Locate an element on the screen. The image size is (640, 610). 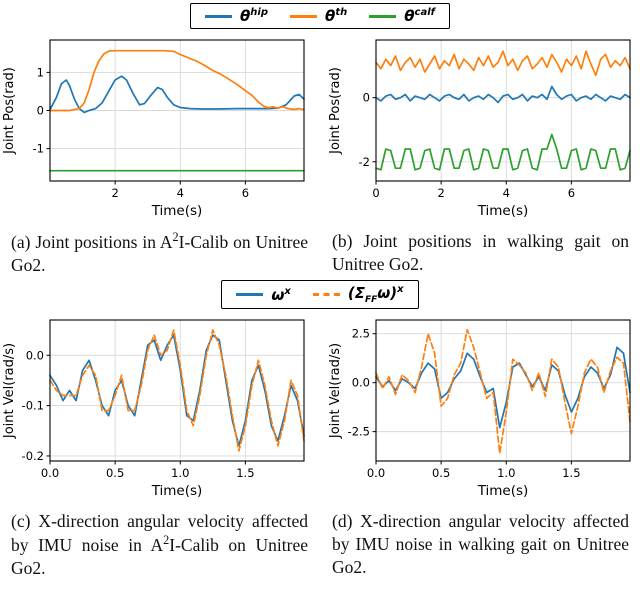
svg-text: 1 is located at coordinates (40, 72).